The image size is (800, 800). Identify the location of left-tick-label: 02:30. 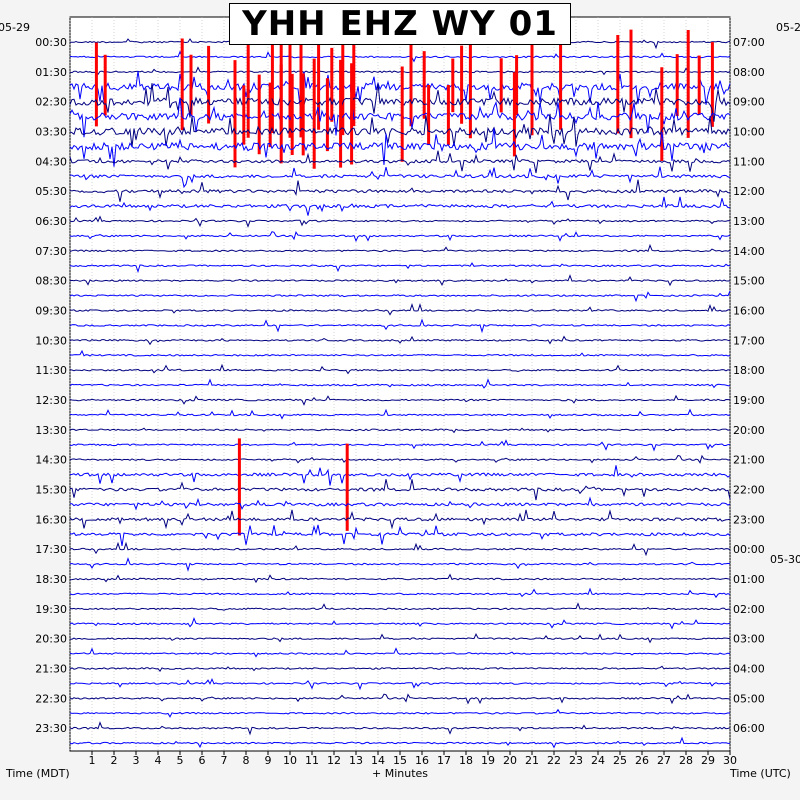
(51, 102).